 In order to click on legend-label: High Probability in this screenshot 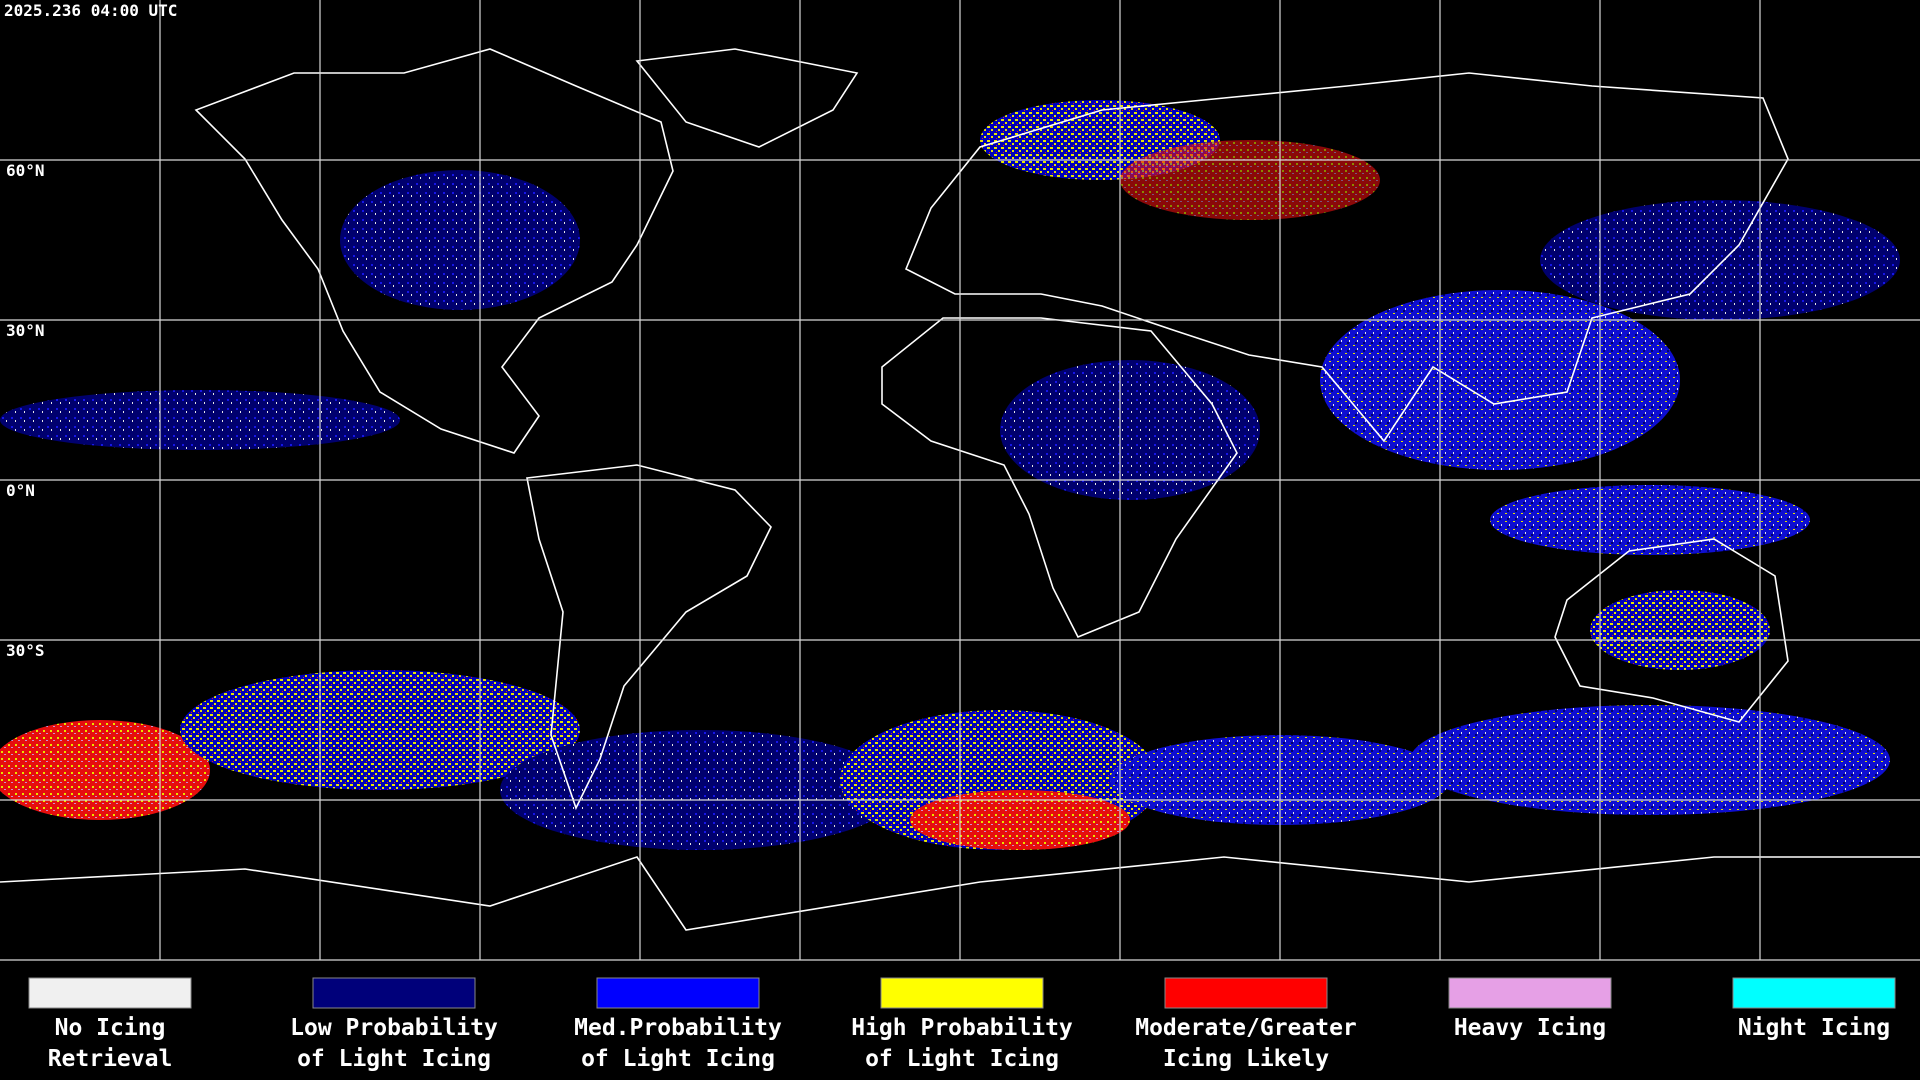, I will do `click(962, 1028)`.